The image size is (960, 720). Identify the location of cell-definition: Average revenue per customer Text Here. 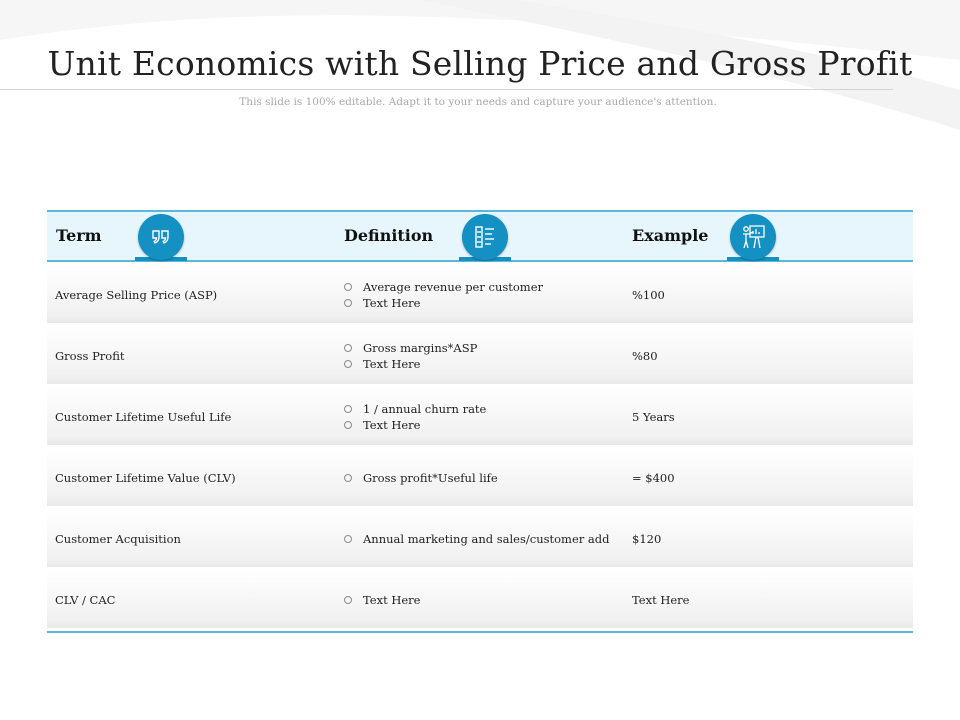
(443, 295).